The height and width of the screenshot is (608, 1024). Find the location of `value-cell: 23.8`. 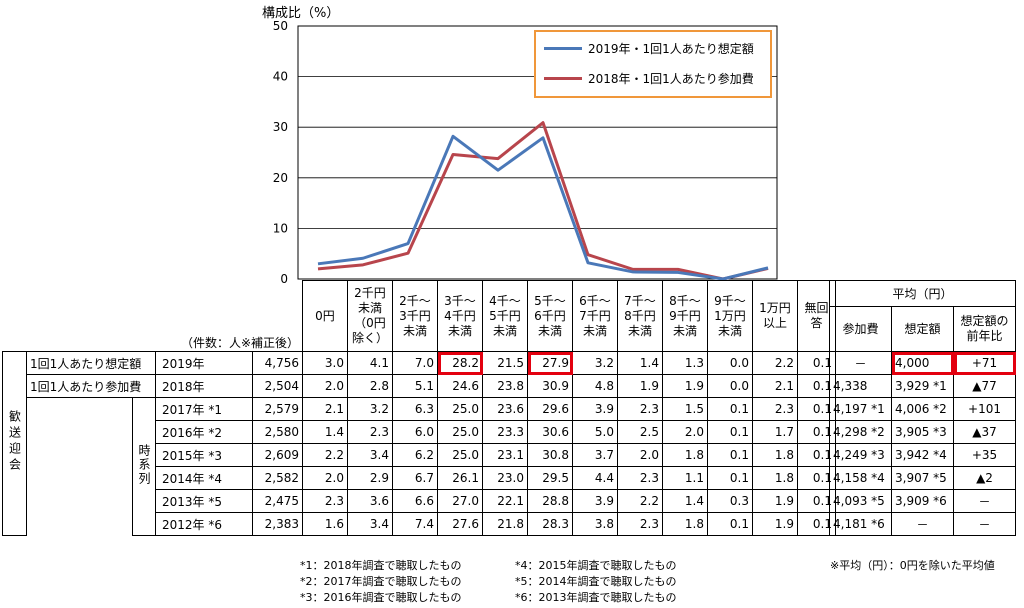

value-cell: 23.8 is located at coordinates (505, 386).